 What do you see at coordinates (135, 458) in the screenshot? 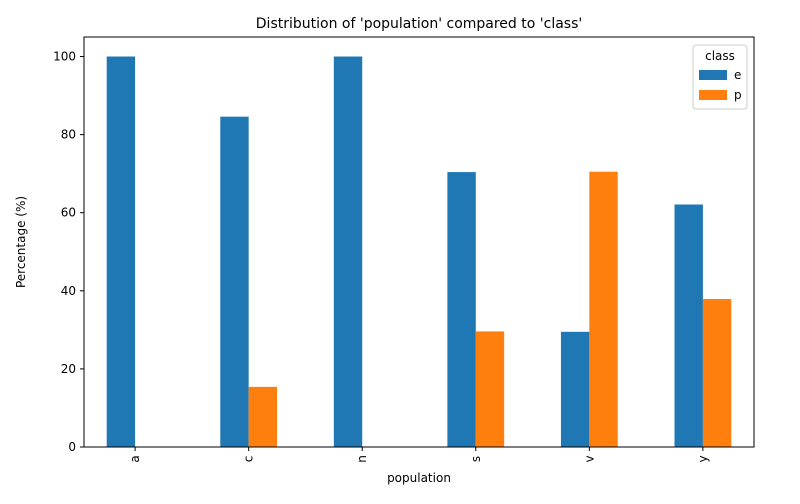
I see `x-tick-label: a` at bounding box center [135, 458].